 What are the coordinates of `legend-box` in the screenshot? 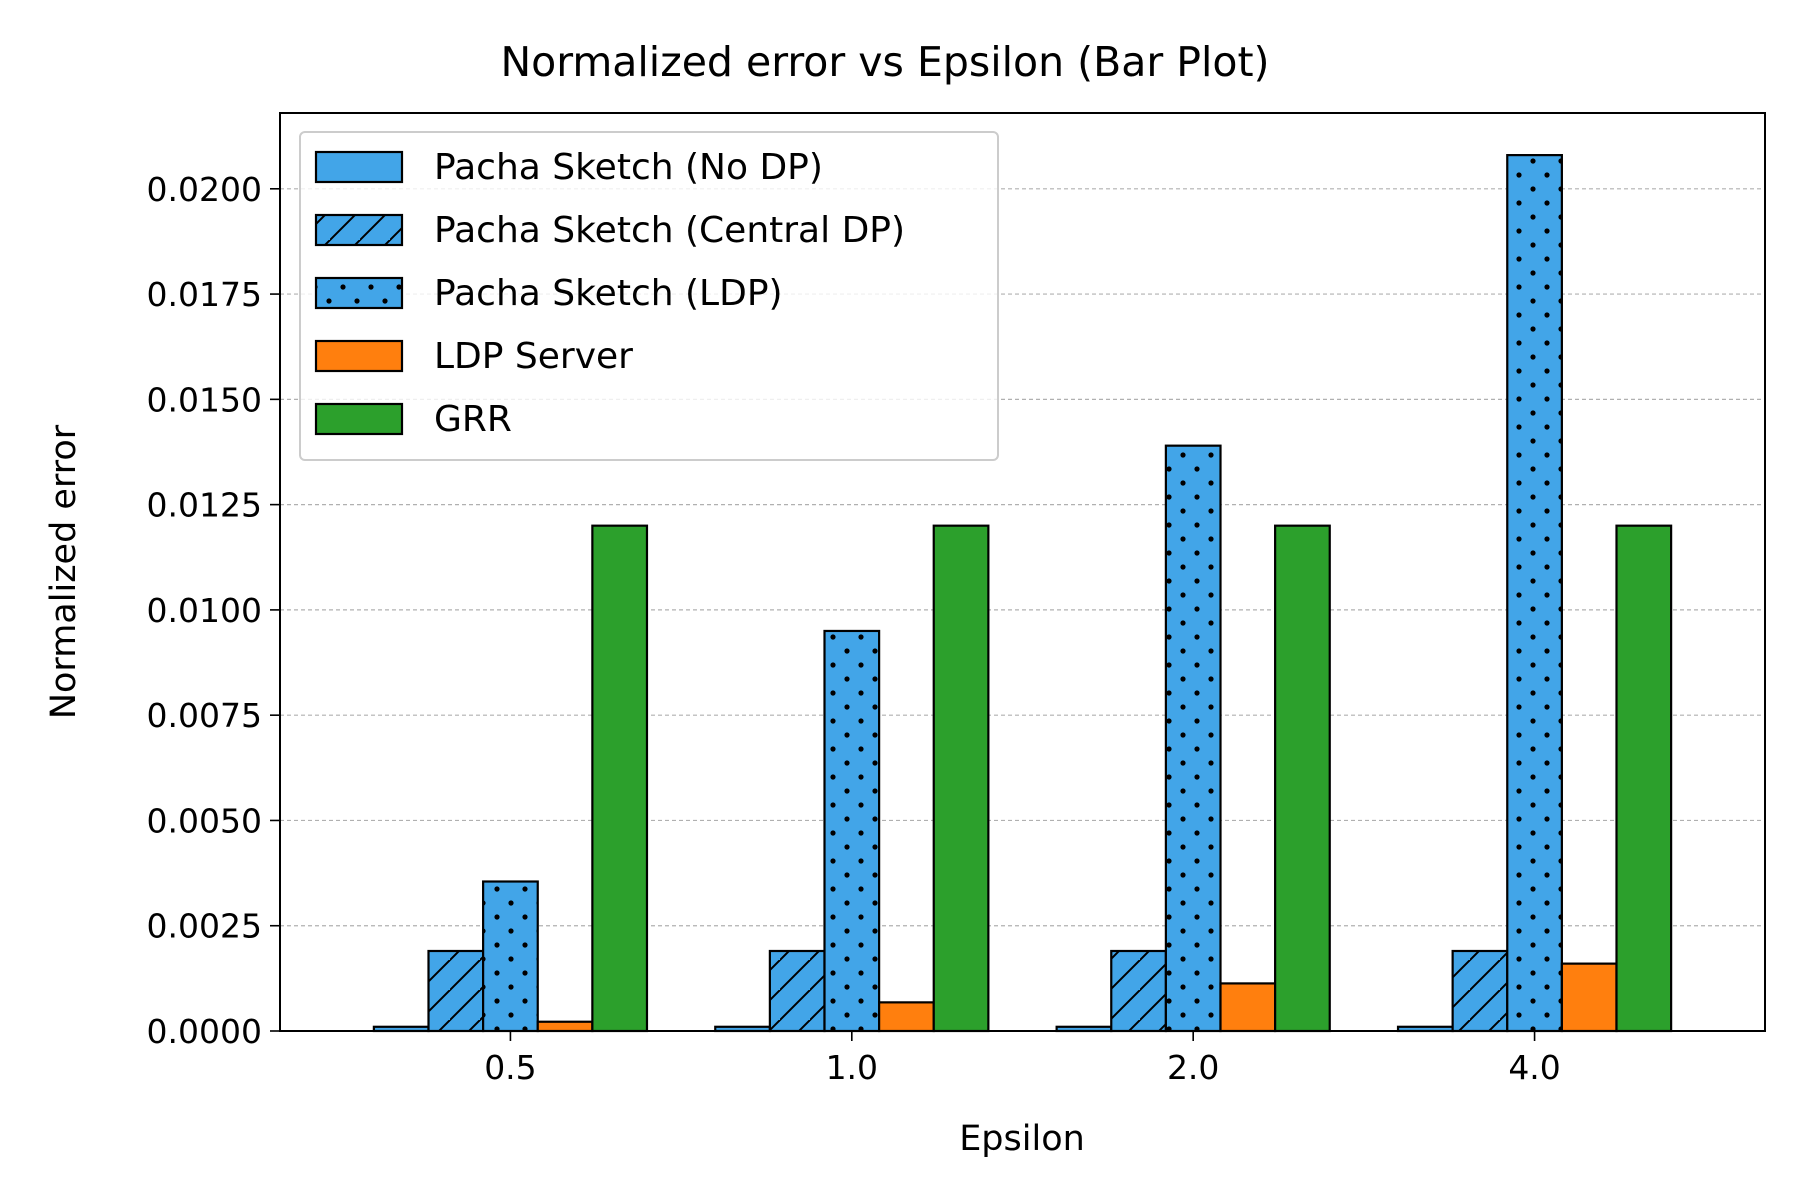 It's located at (649, 296).